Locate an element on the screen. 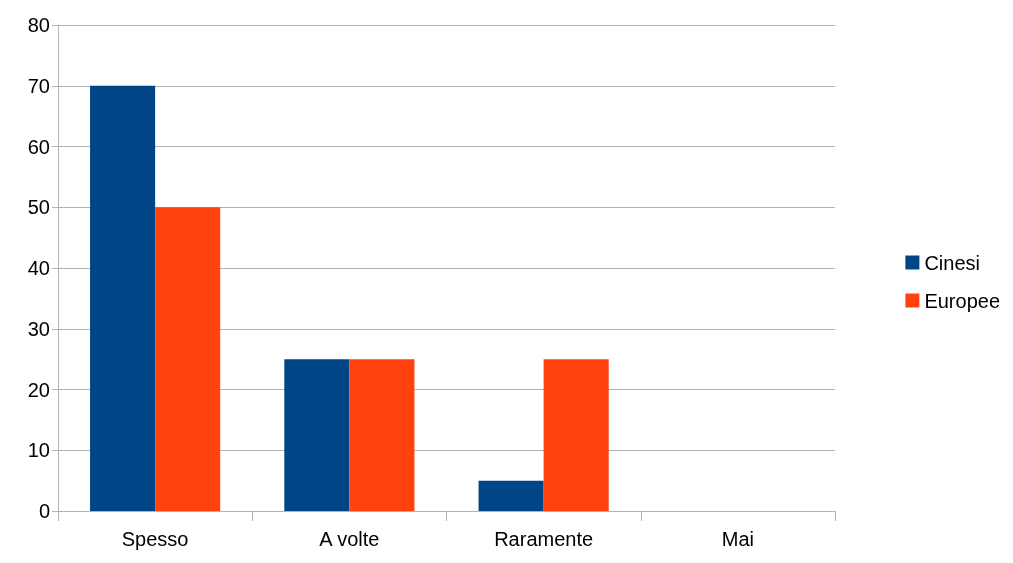  y-tick-label: 60 is located at coordinates (38, 146).